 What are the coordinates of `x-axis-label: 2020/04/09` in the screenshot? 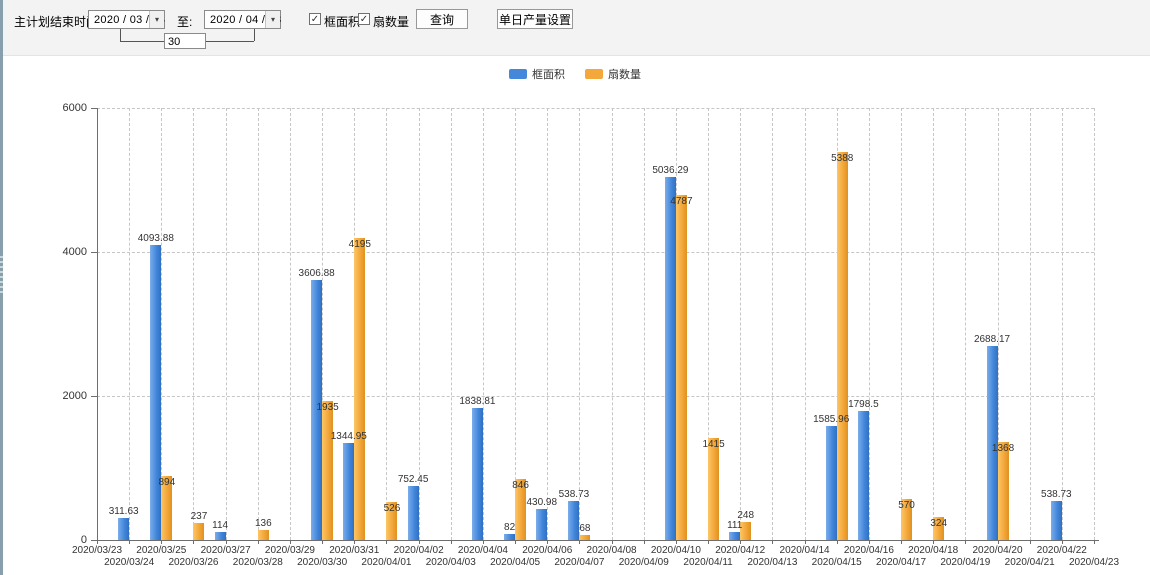 It's located at (643, 562).